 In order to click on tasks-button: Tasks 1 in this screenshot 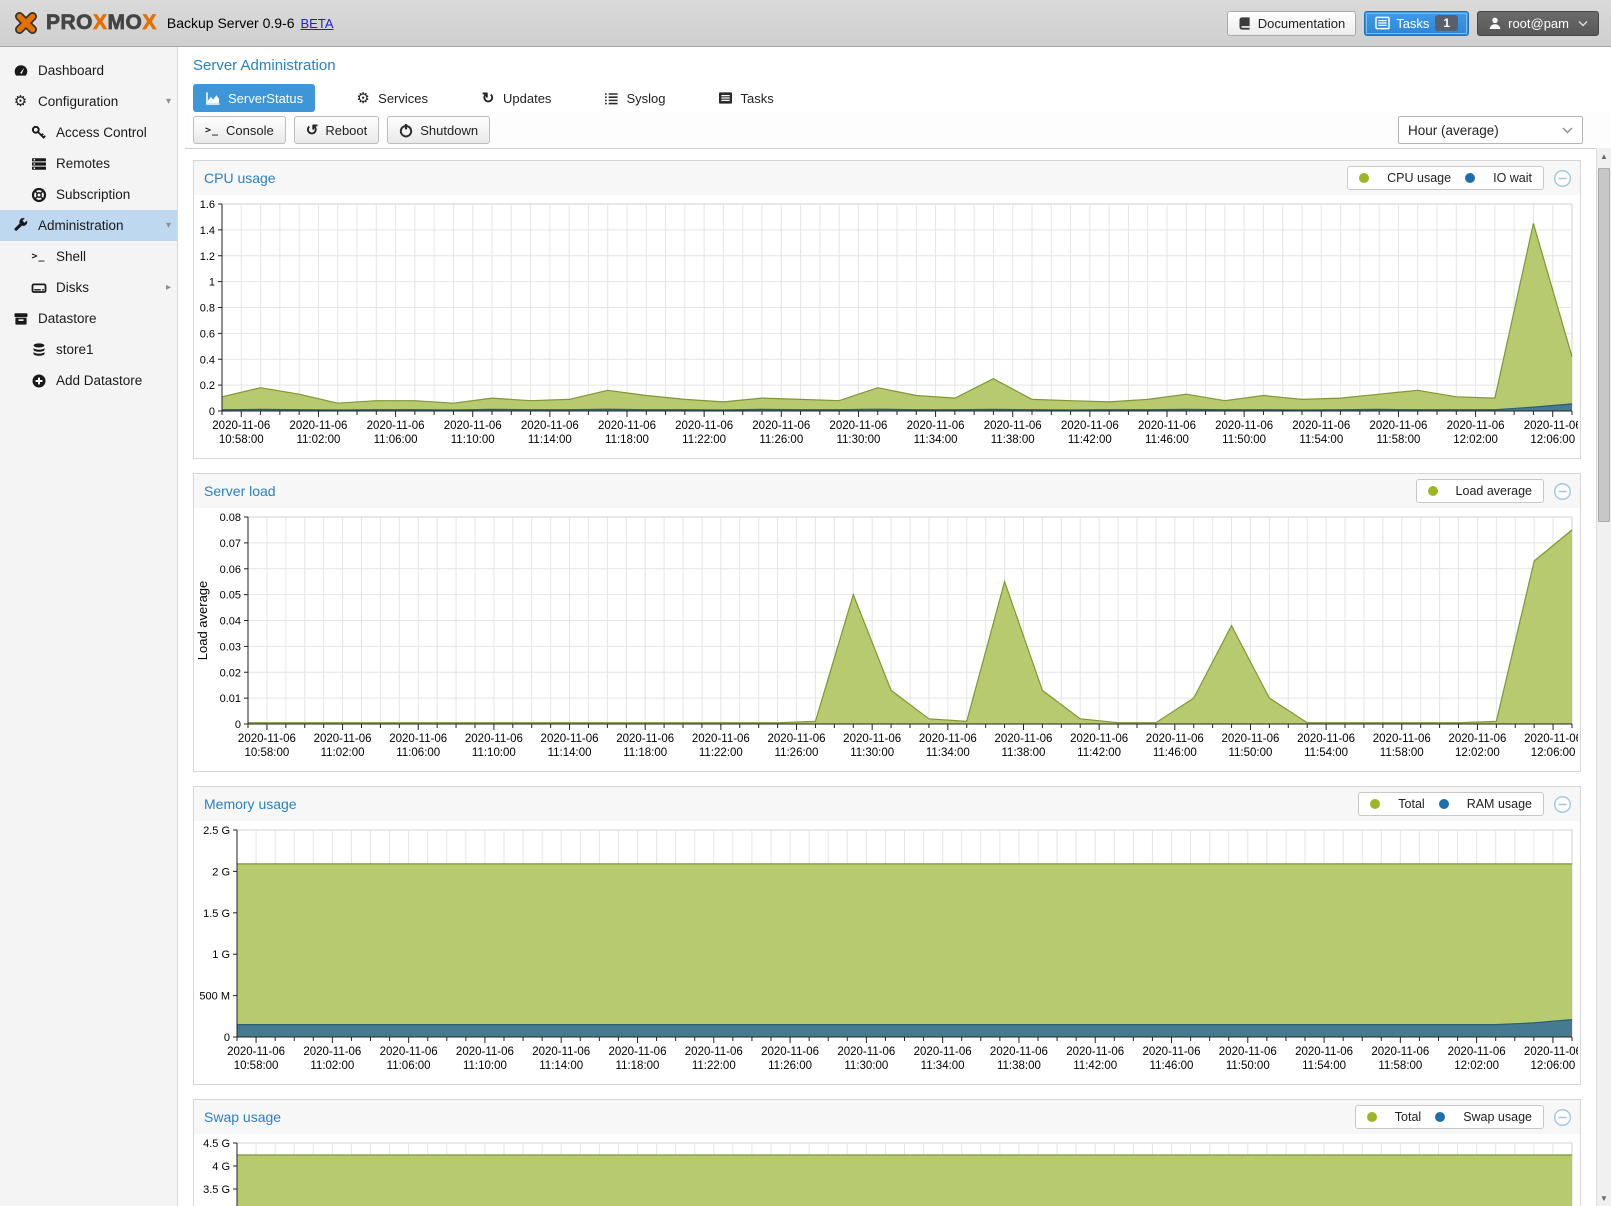, I will do `click(1417, 23)`.